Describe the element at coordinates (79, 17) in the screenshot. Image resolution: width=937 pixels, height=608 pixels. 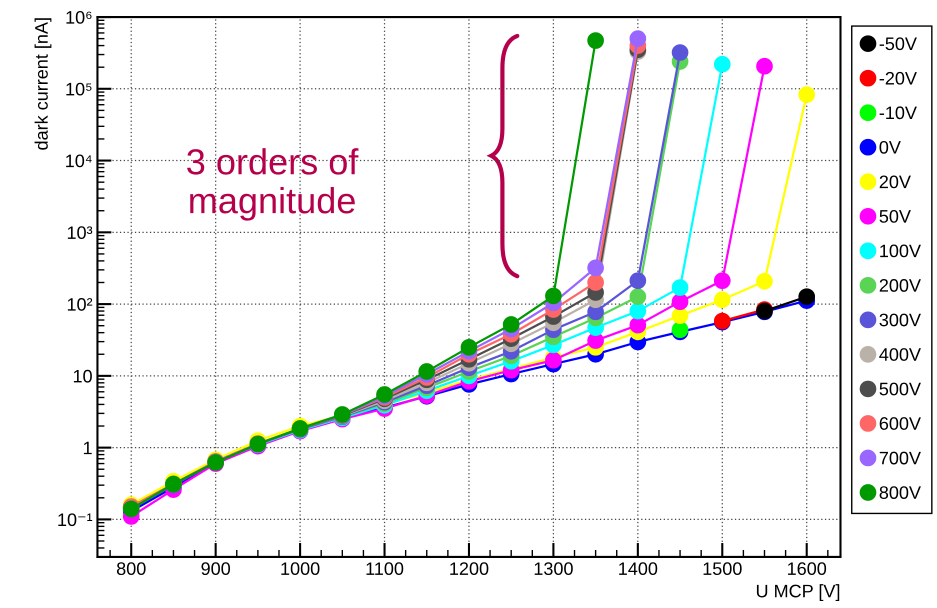
I see `y-tick-label: 10⁶` at that location.